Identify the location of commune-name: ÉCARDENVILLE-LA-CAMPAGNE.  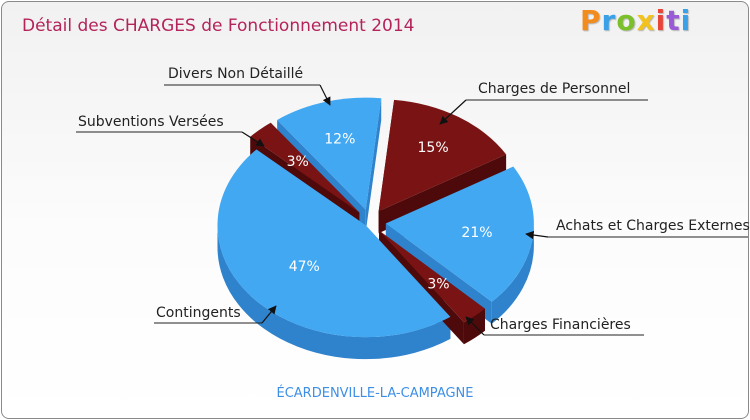
(375, 393).